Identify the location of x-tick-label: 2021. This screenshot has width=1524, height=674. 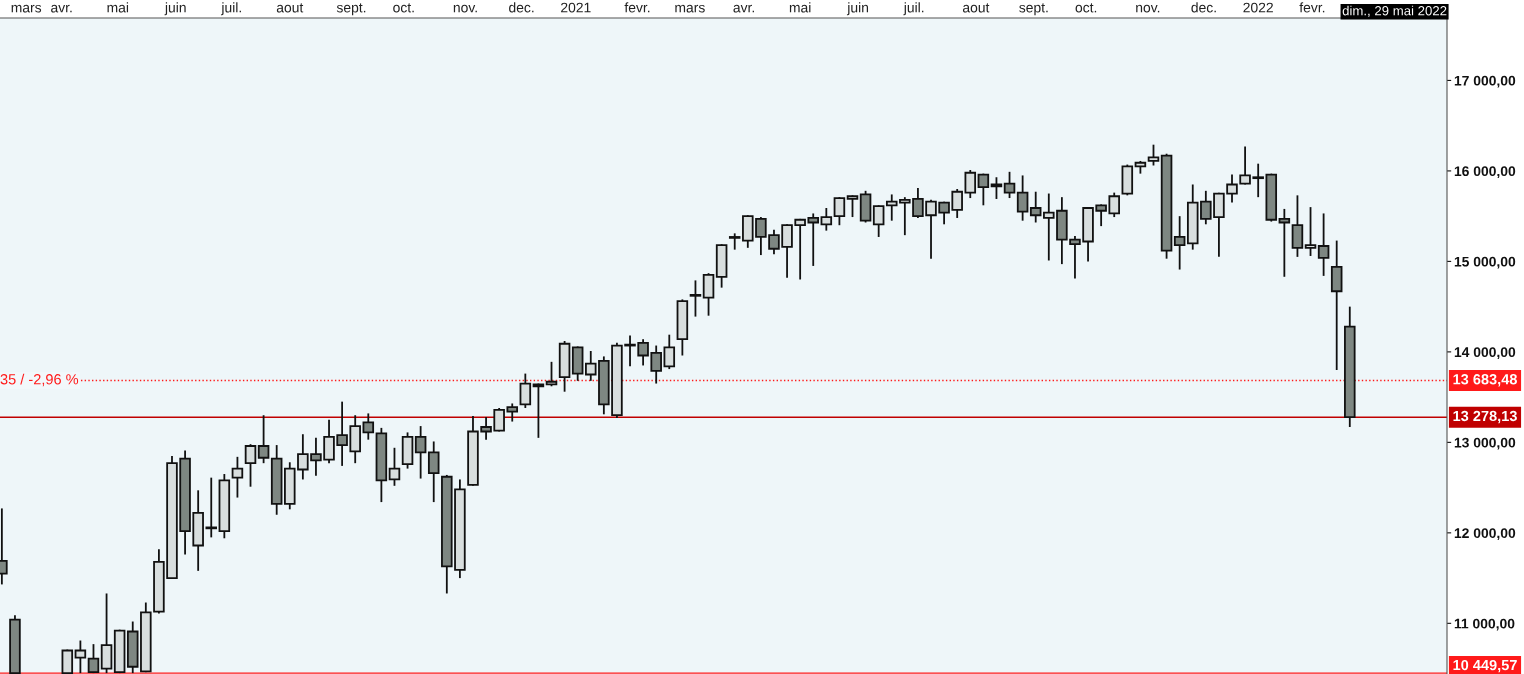
(576, 7).